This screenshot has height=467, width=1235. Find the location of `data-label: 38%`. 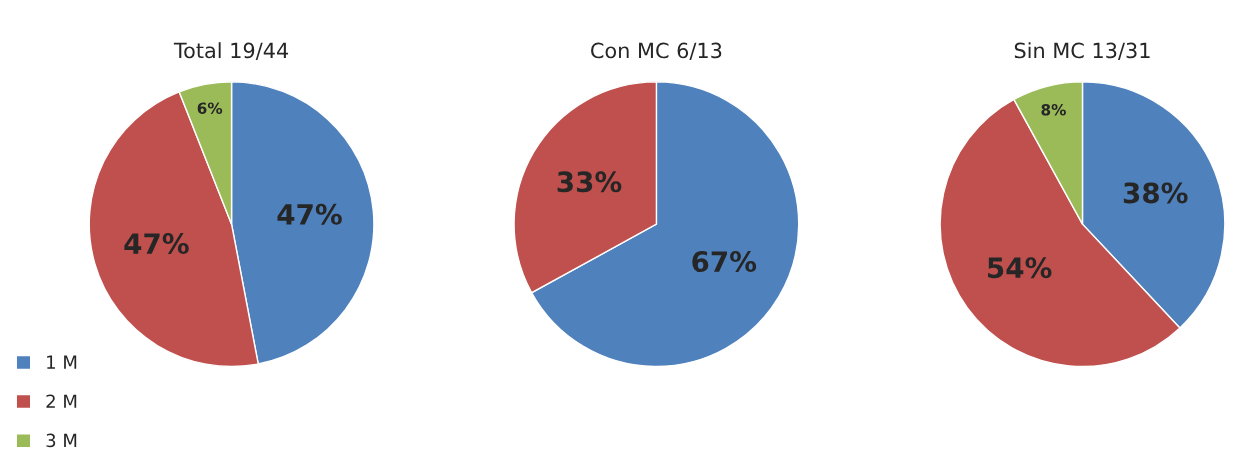

data-label: 38% is located at coordinates (1155, 193).